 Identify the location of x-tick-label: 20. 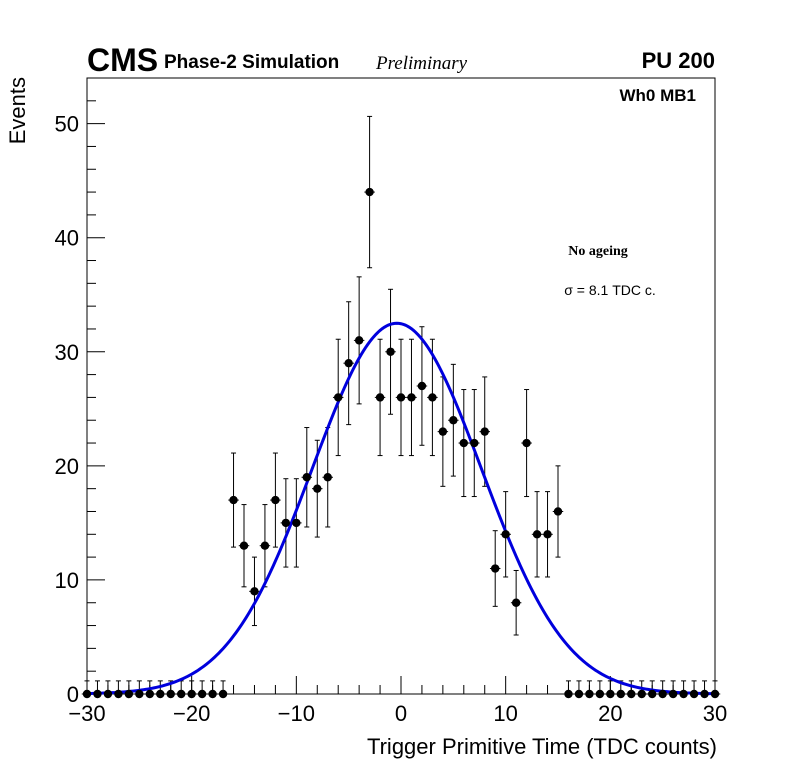
(610, 713).